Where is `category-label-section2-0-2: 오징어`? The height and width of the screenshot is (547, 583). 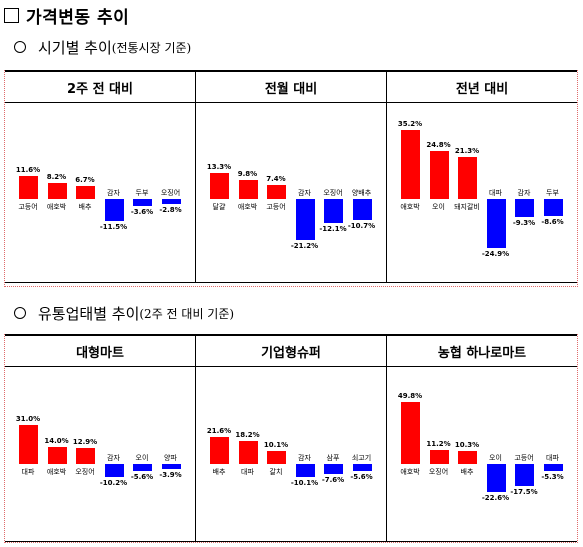 category-label-section2-0-2: 오징어 is located at coordinates (85, 472).